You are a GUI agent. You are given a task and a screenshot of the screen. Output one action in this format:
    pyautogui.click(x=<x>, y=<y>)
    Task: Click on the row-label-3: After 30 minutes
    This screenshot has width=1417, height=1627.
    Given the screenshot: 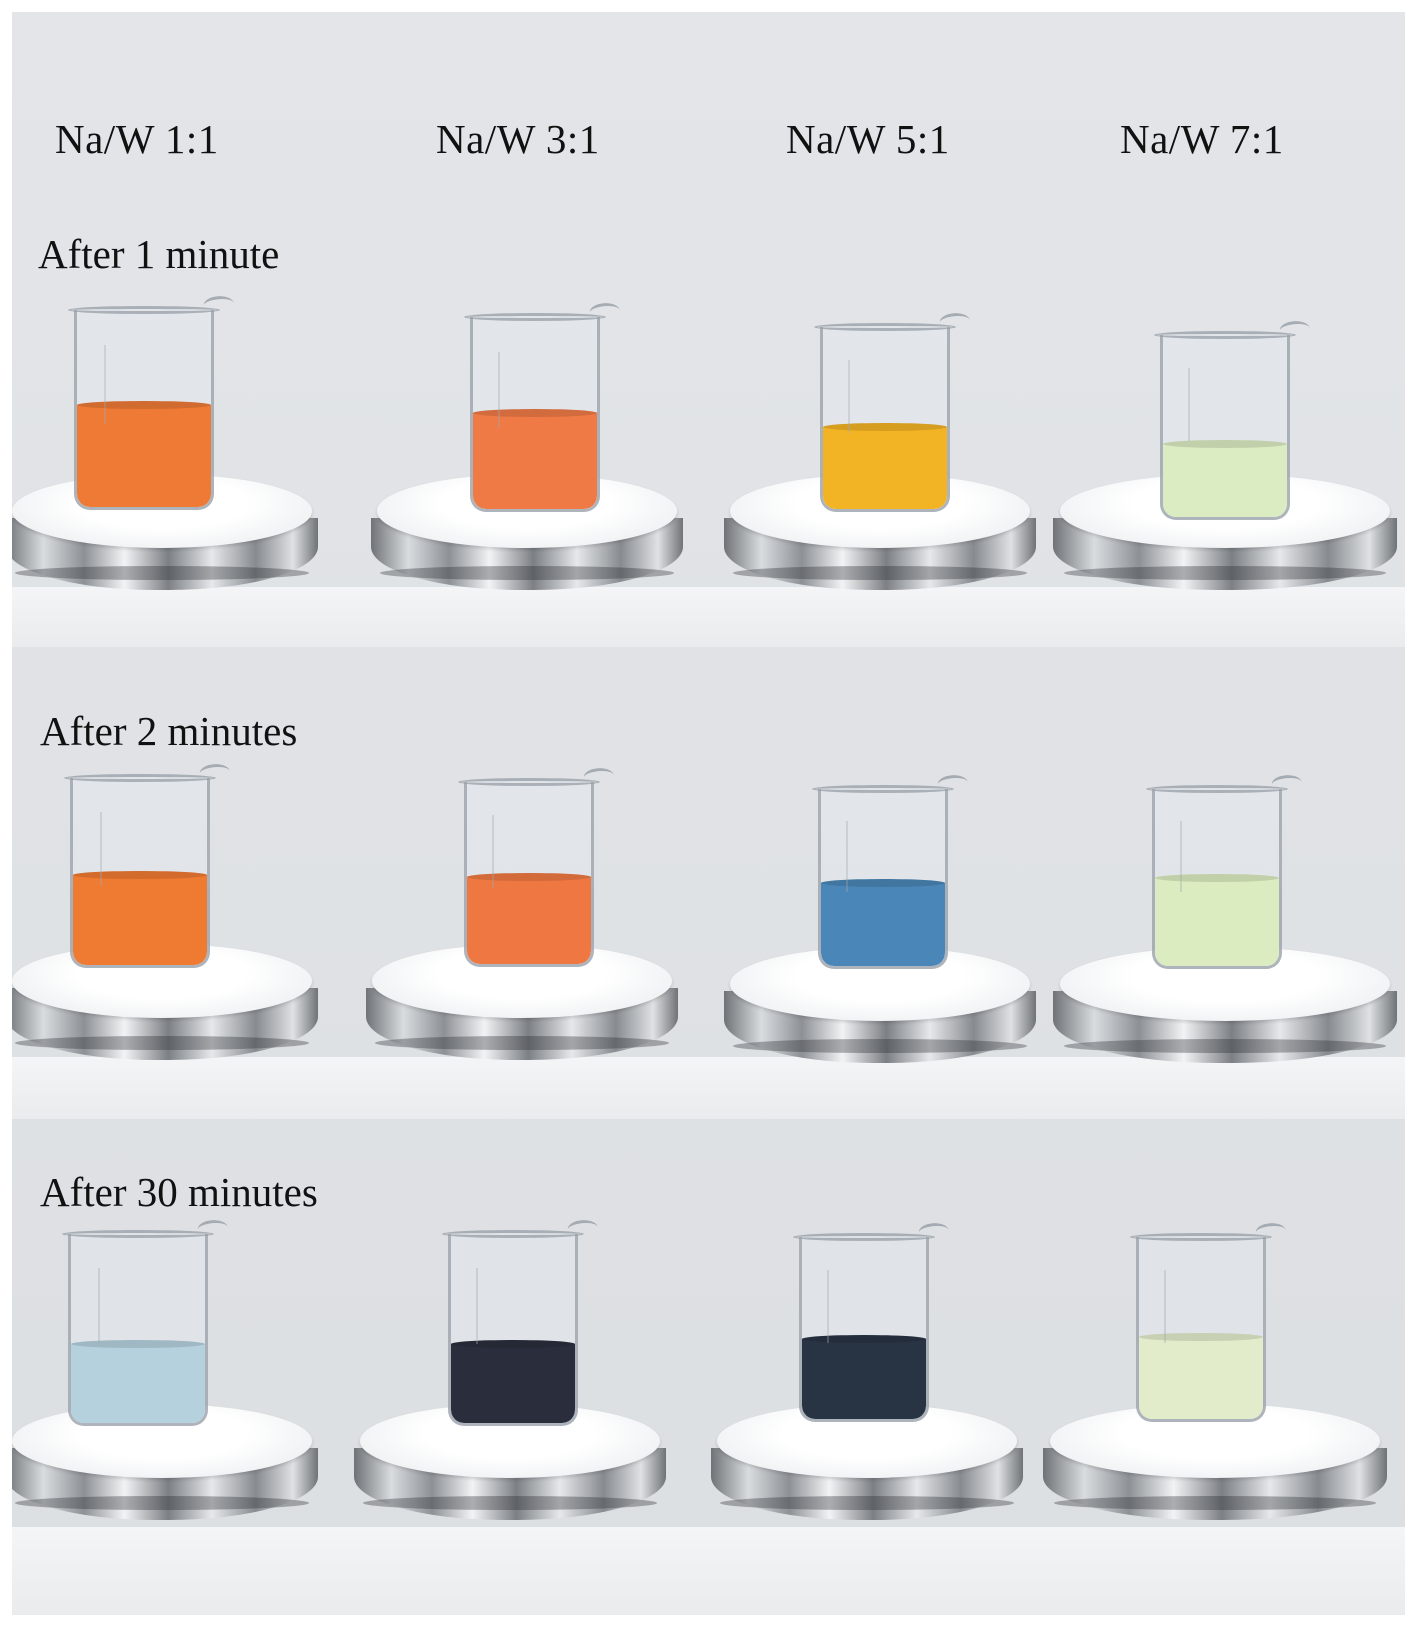 What is the action you would take?
    pyautogui.click(x=179, y=1192)
    